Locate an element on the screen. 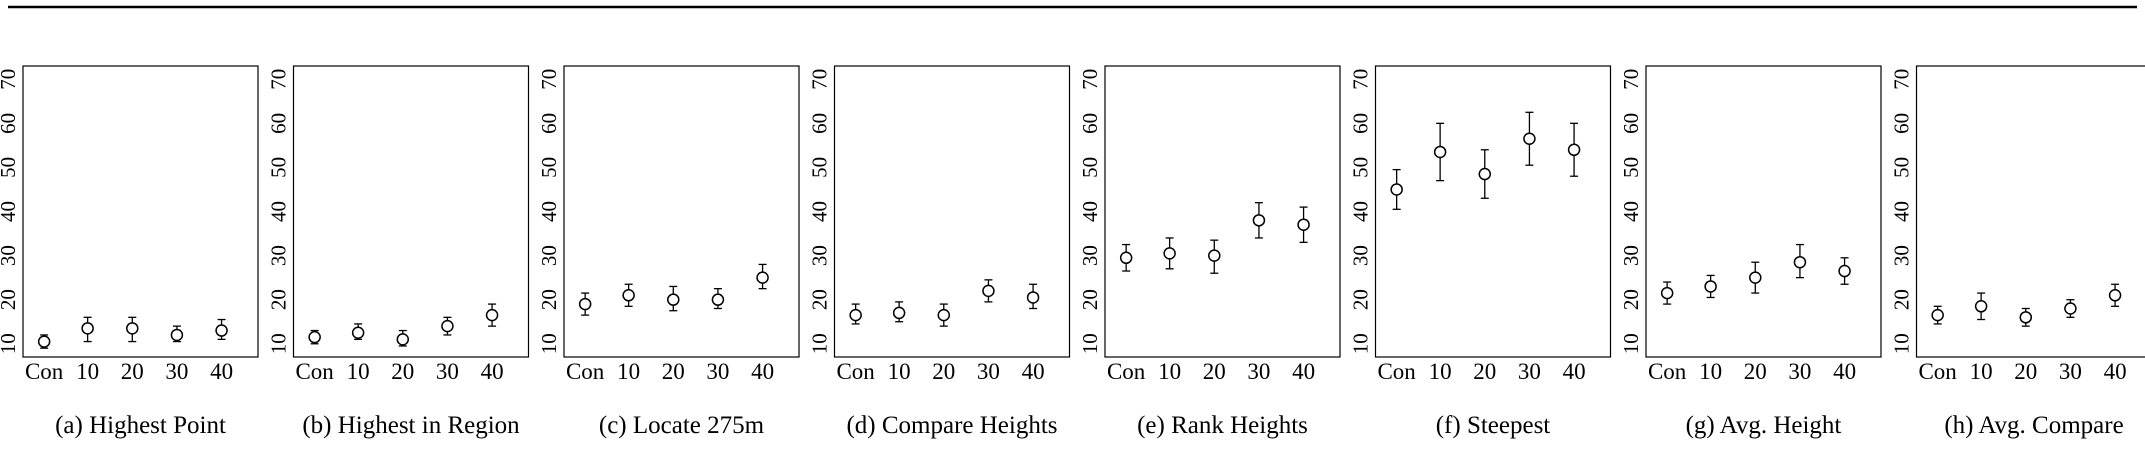  panel-caption: (f) Steepest is located at coordinates (1493, 425).